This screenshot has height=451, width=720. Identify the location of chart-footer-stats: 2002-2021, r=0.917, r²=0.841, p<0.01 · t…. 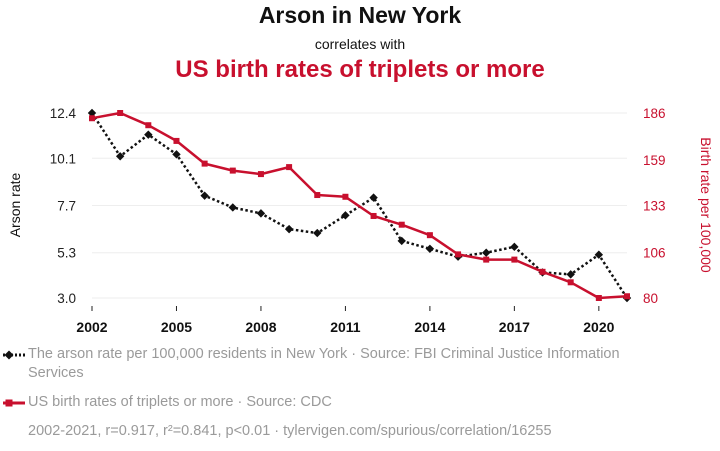
(290, 431).